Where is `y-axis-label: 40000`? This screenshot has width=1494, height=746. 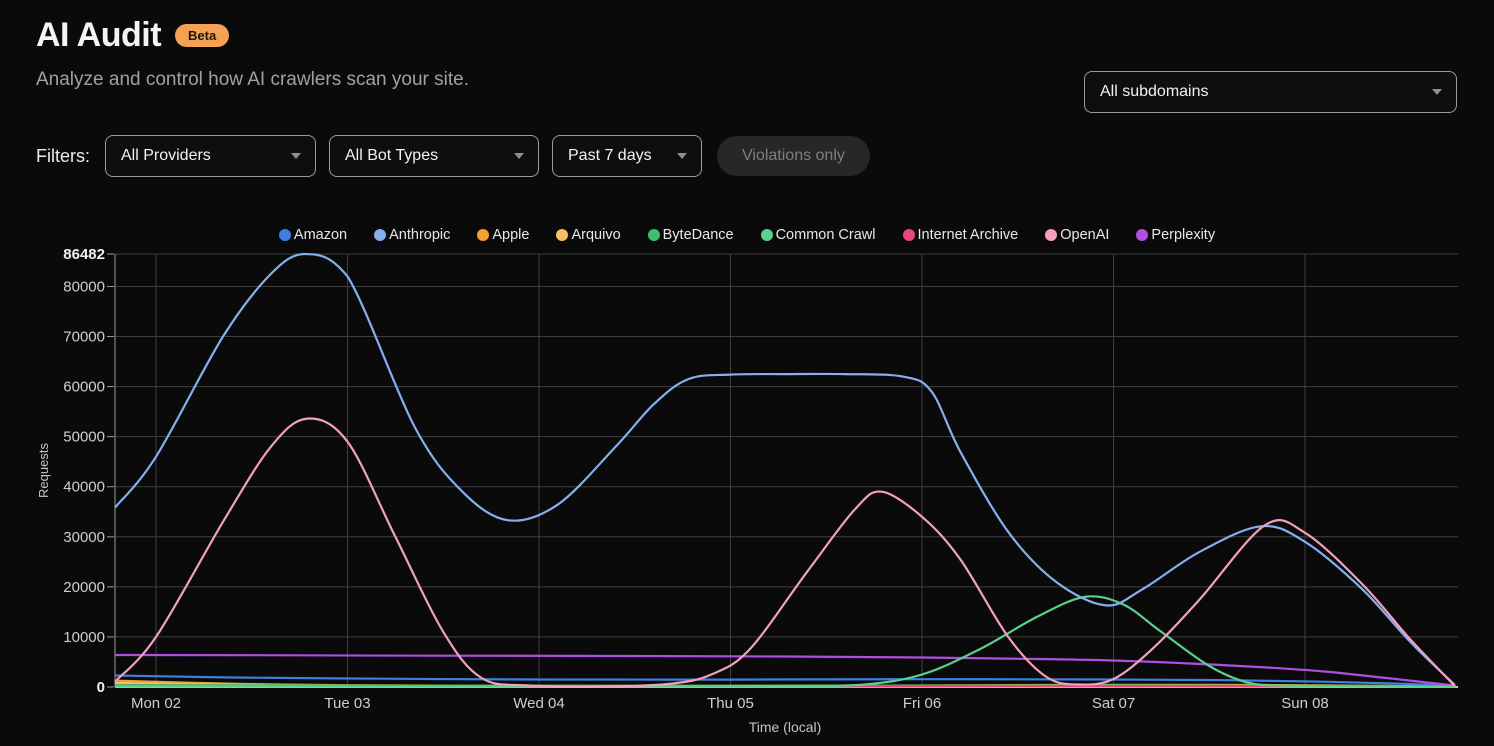
y-axis-label: 40000 is located at coordinates (84, 487).